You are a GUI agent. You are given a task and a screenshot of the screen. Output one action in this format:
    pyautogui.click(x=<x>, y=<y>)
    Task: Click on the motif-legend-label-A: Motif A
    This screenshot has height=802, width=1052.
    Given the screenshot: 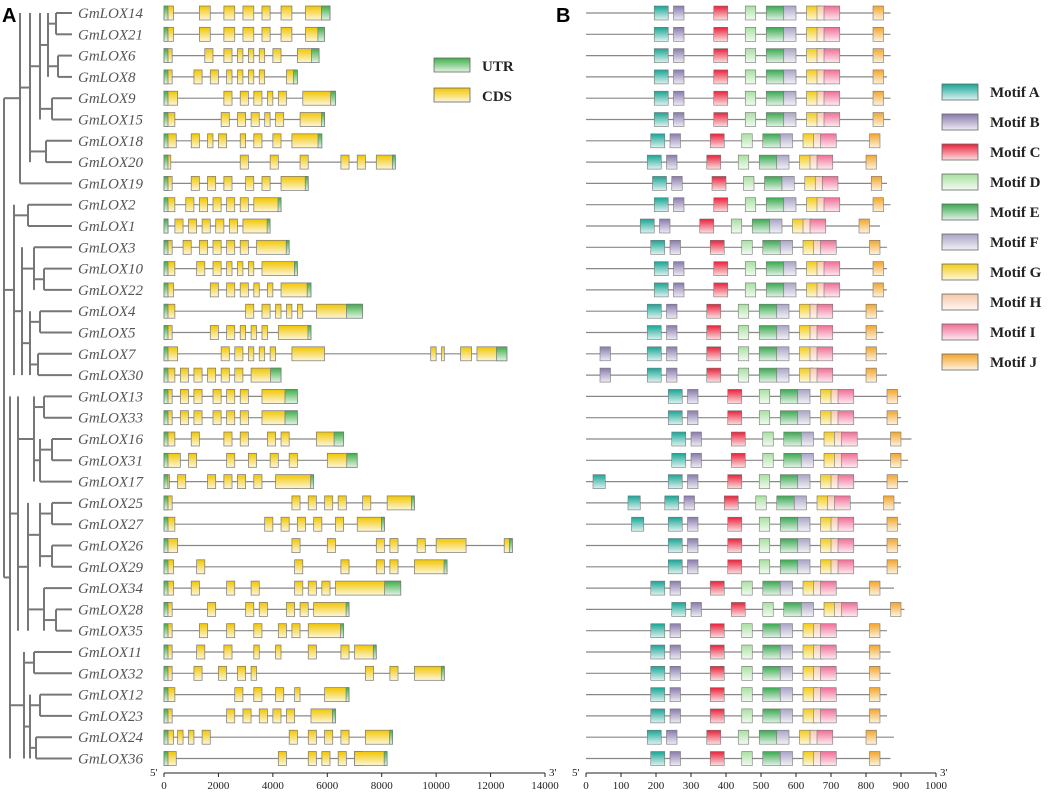 What is the action you would take?
    pyautogui.click(x=1015, y=93)
    